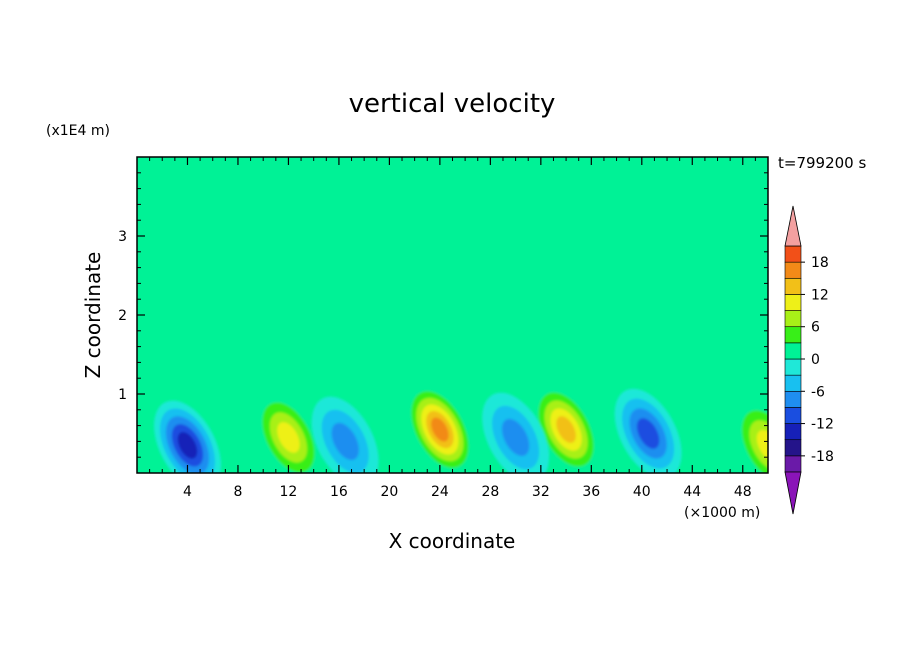 Image resolution: width=904 pixels, height=654 pixels. I want to click on x-tick-label: 8, so click(237, 492).